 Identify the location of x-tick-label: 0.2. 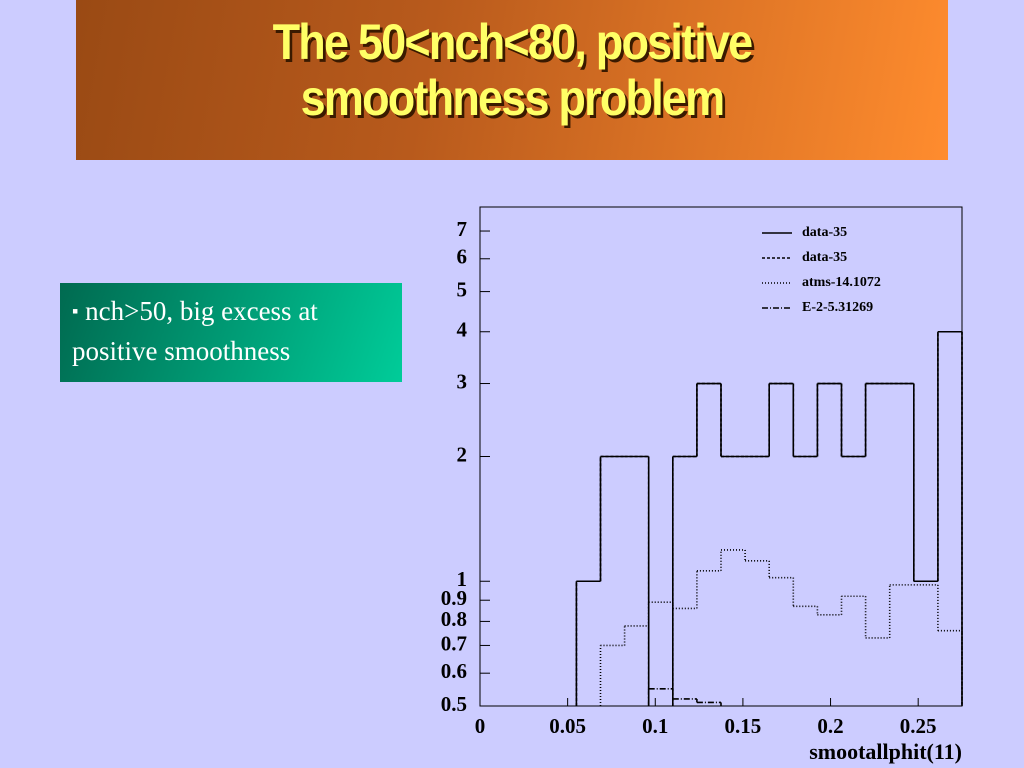
(830, 726).